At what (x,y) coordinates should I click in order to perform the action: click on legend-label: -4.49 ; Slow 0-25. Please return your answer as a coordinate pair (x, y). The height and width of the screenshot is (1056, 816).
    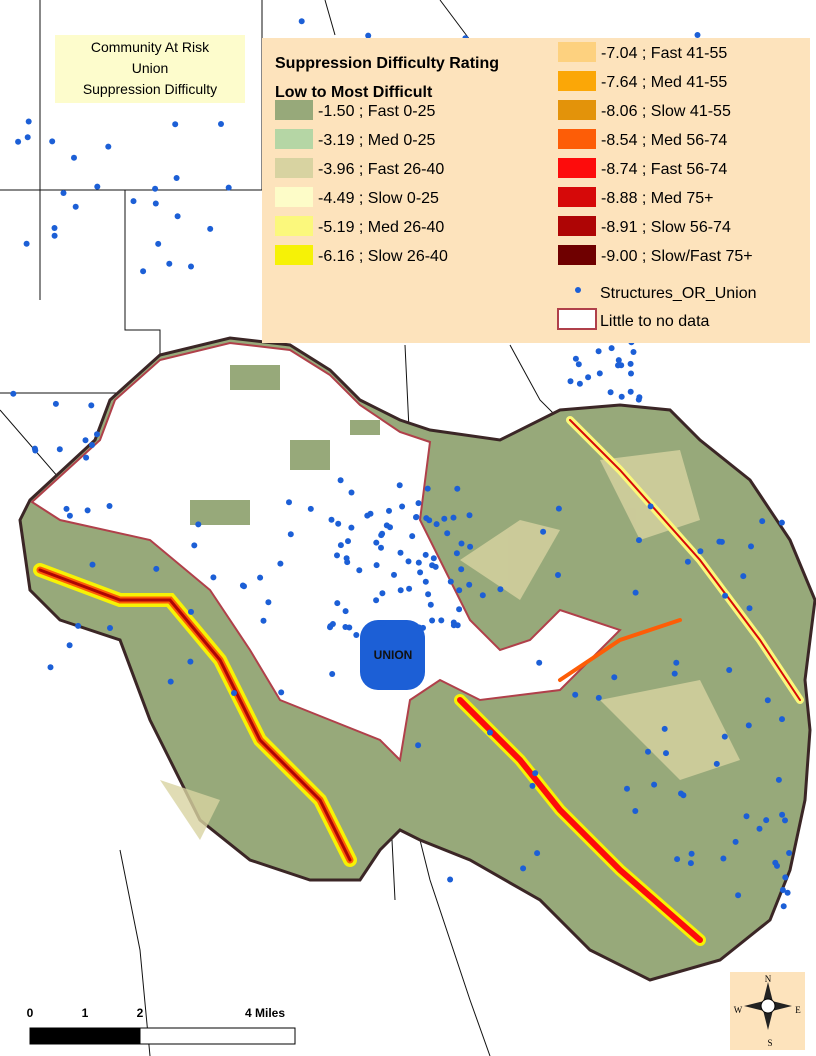
    Looking at the image, I should click on (378, 198).